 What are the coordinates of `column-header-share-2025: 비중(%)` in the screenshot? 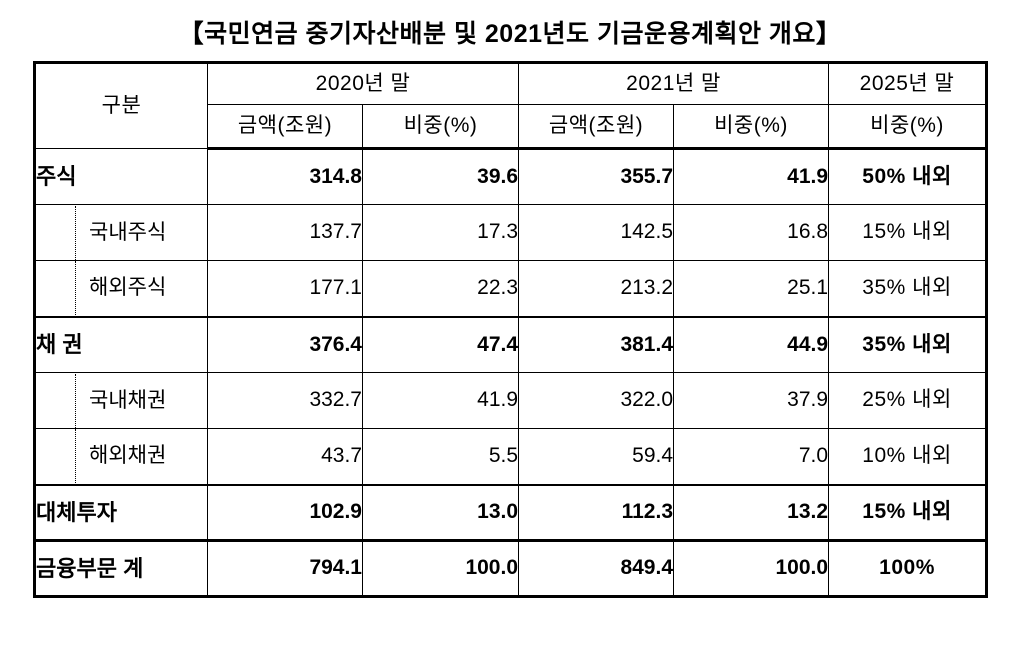 It's located at (908, 127).